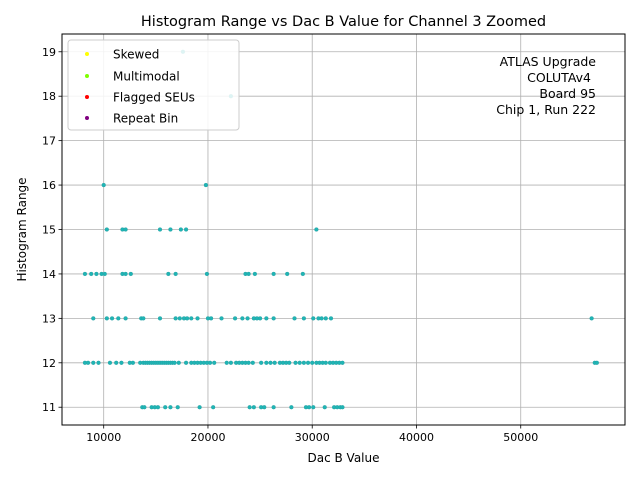 This screenshot has width=640, height=484. Describe the element at coordinates (140, 98) in the screenshot. I see `legend-entry-flagged-seus: Flagged SEUs` at that location.